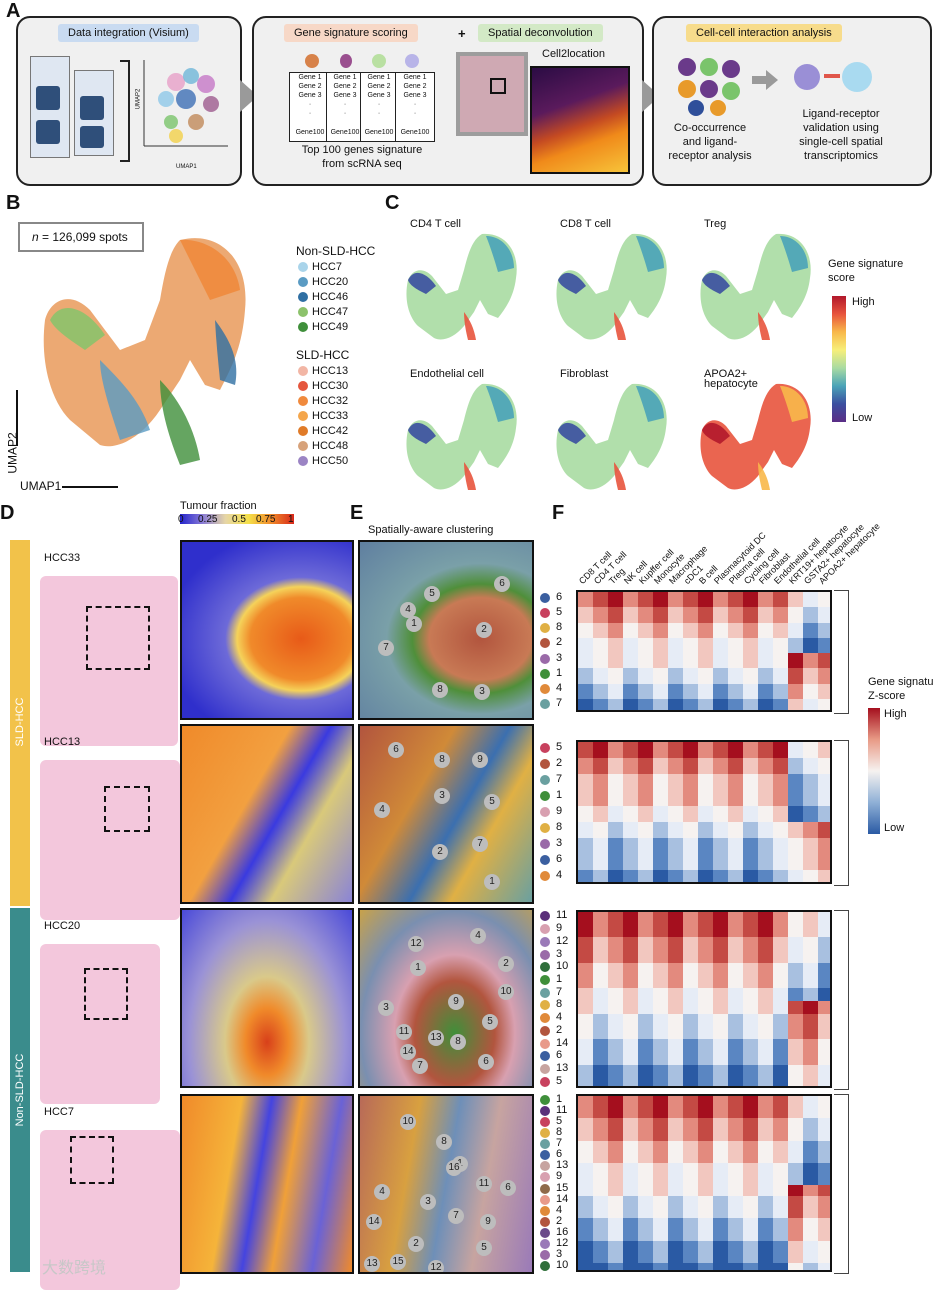 The width and height of the screenshot is (934, 1290). What do you see at coordinates (74, 1268) in the screenshot?
I see `watermark-text: 大数跨境` at bounding box center [74, 1268].